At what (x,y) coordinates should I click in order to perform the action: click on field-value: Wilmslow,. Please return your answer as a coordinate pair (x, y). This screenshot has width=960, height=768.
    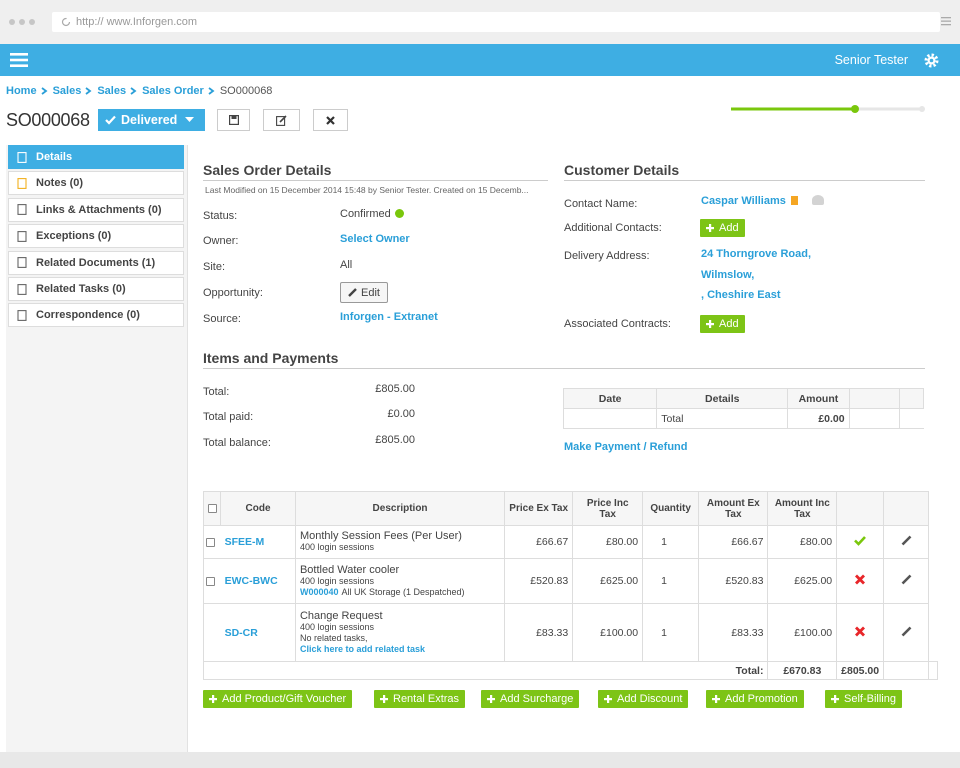
    Looking at the image, I should click on (728, 274).